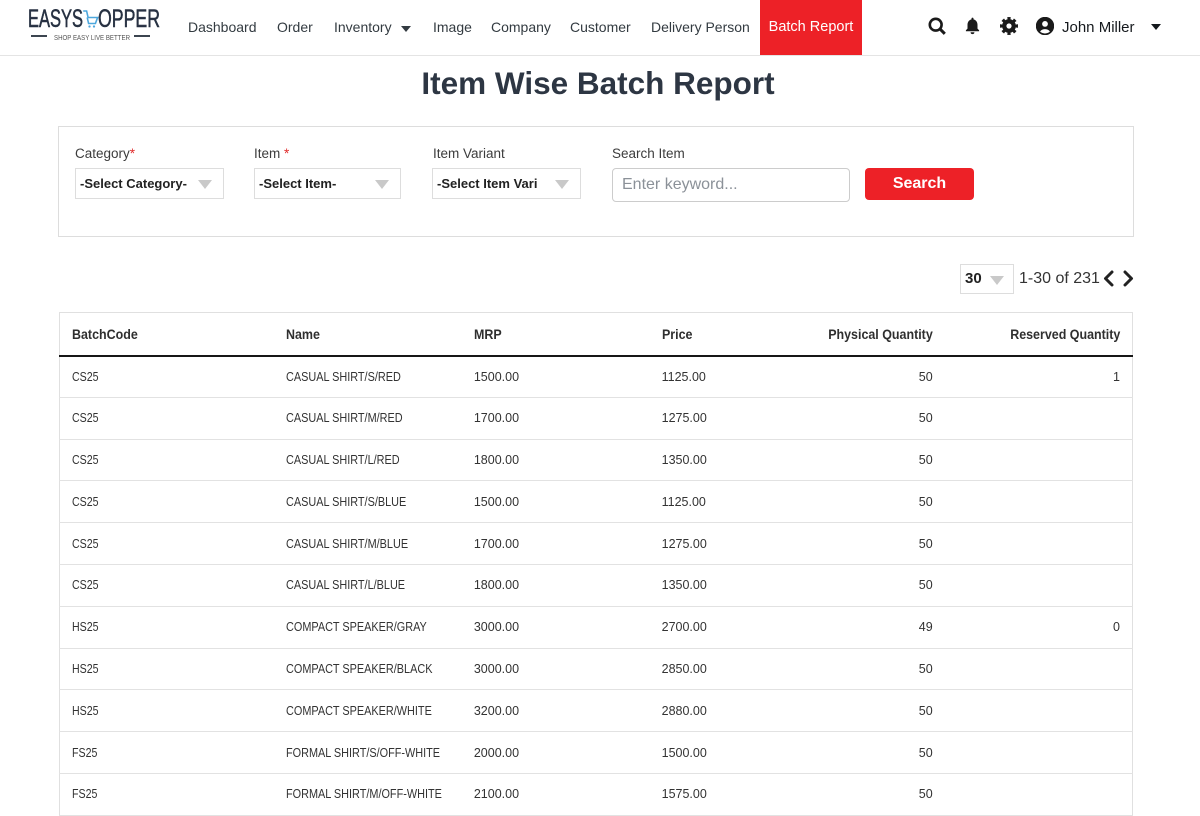  I want to click on svg-text: OPPER, so click(129, 19).